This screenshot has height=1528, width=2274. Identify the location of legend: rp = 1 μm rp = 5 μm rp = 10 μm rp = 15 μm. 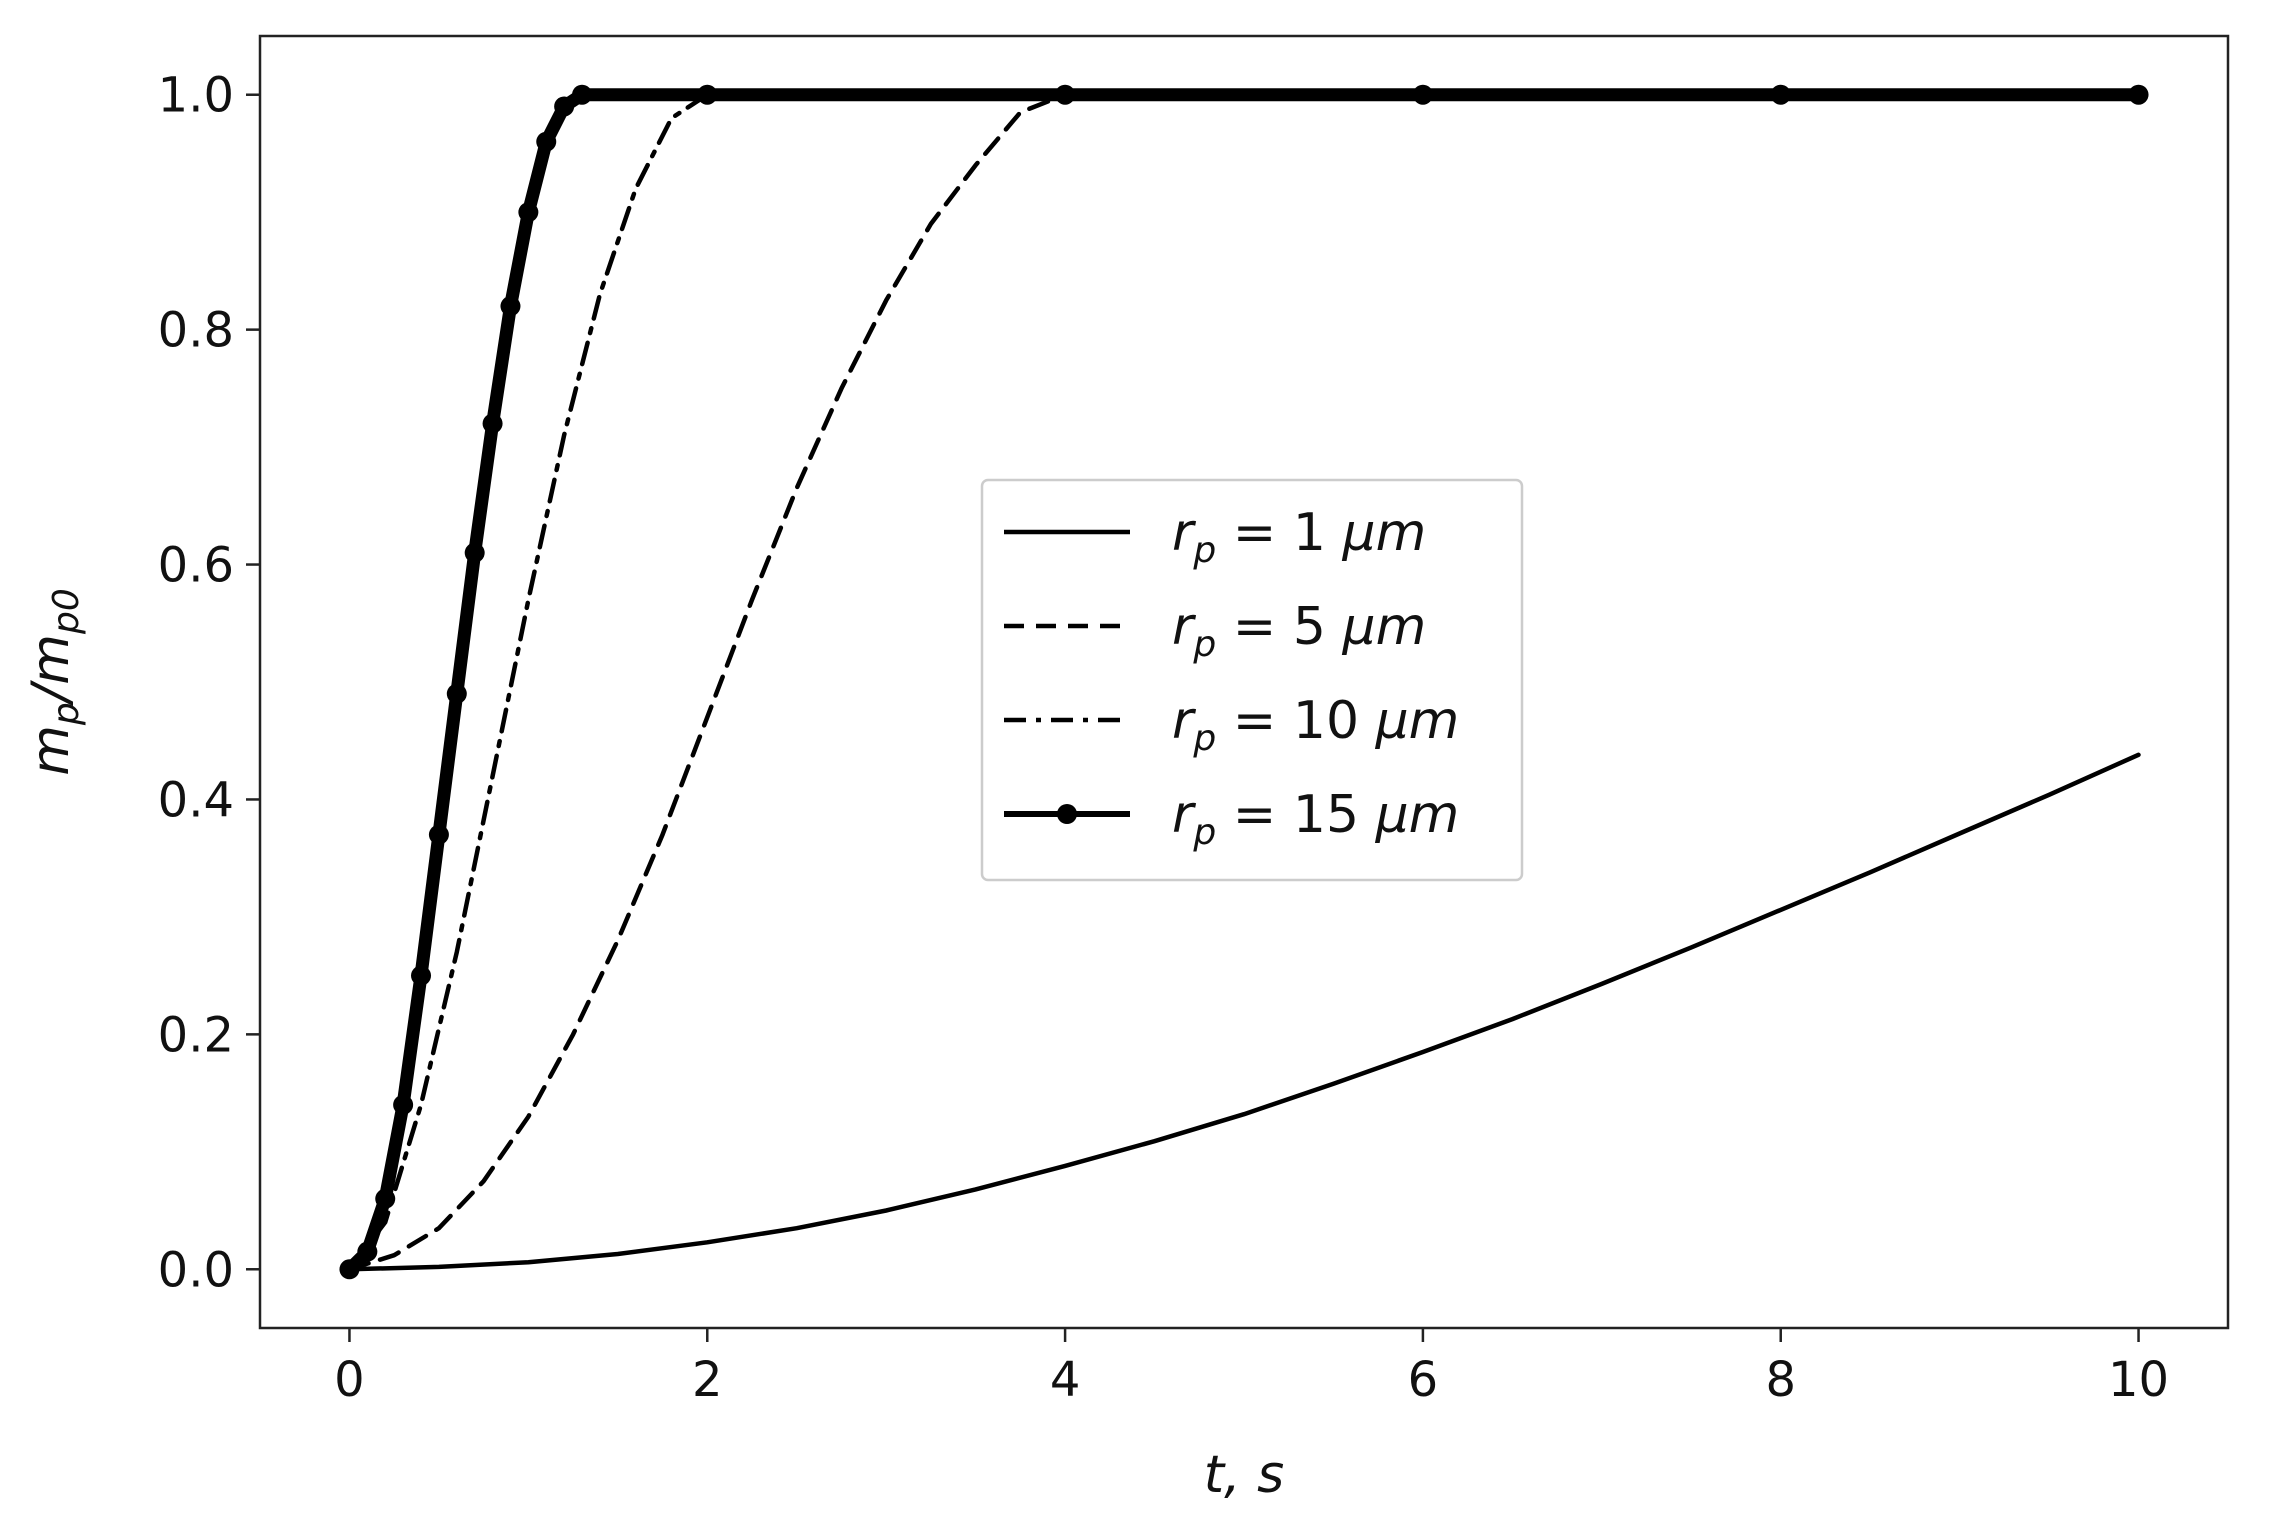
(1252, 680).